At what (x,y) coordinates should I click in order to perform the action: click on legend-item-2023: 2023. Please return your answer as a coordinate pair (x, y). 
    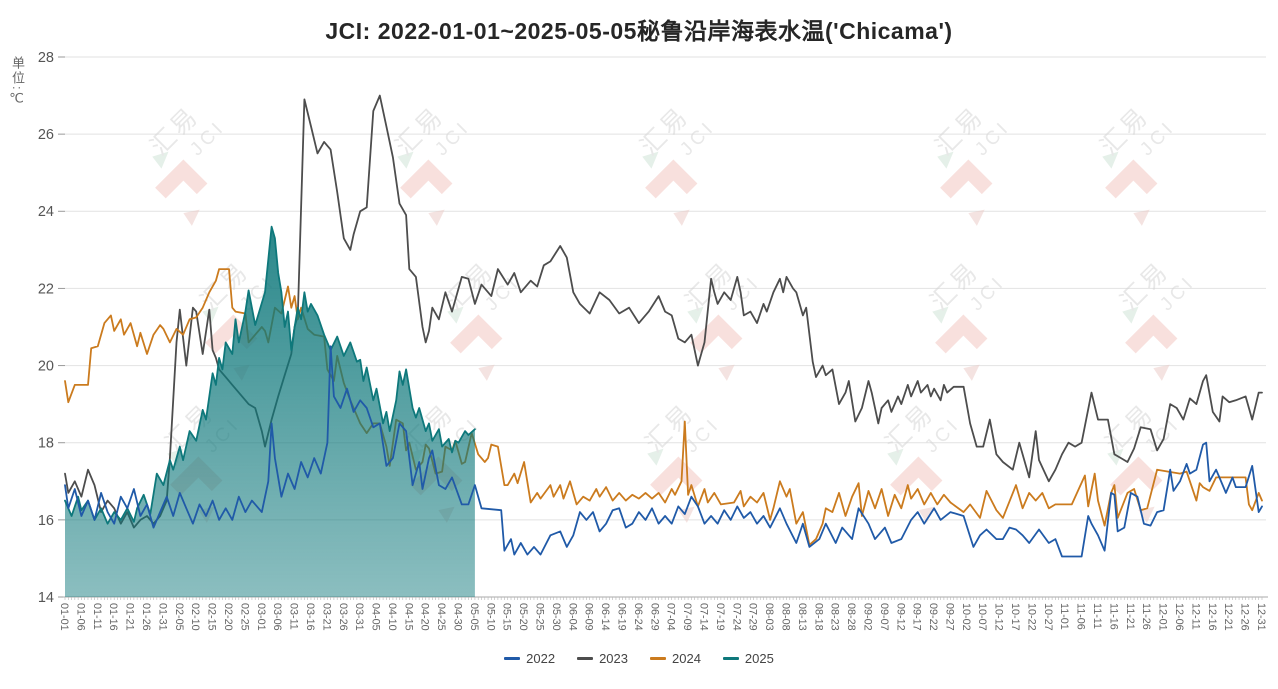
    Looking at the image, I should click on (602, 658).